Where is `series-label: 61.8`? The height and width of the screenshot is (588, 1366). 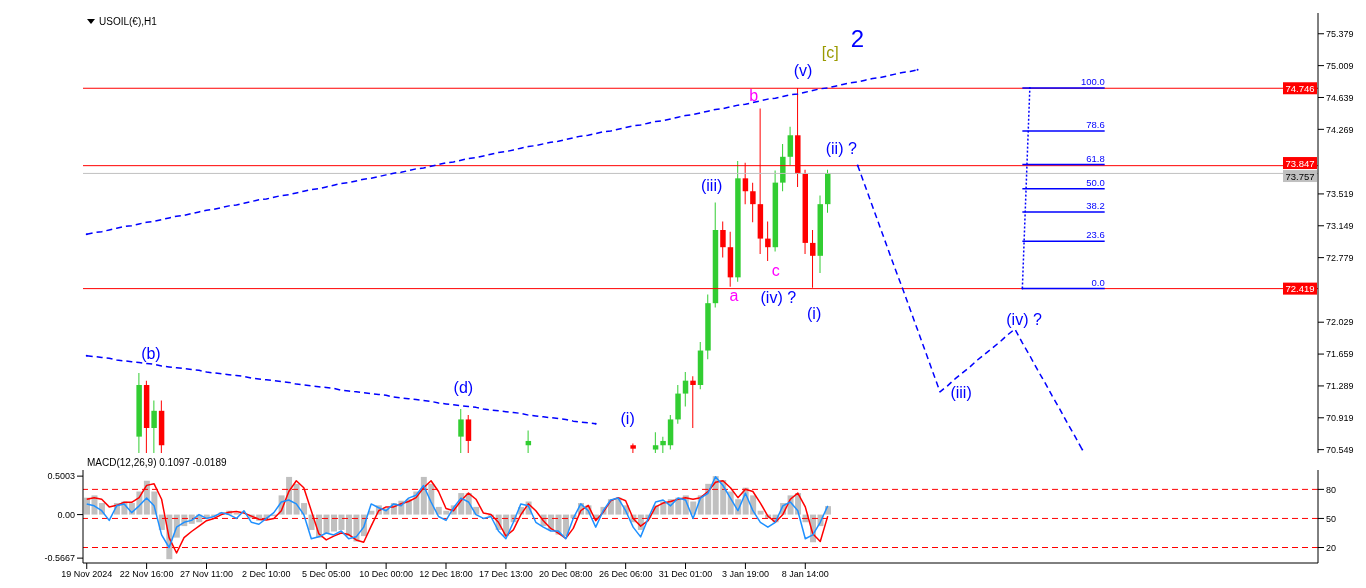 series-label: 61.8 is located at coordinates (1095, 158).